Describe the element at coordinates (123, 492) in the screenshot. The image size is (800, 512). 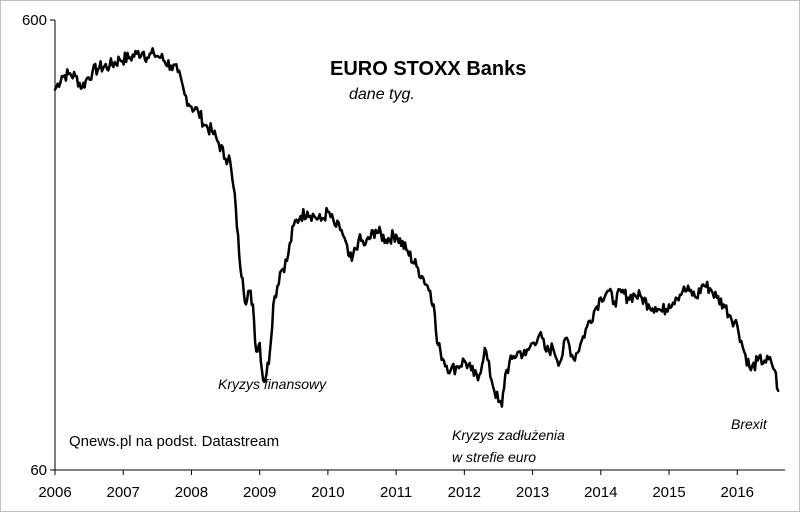
I see `x-tick-label: 2007` at that location.